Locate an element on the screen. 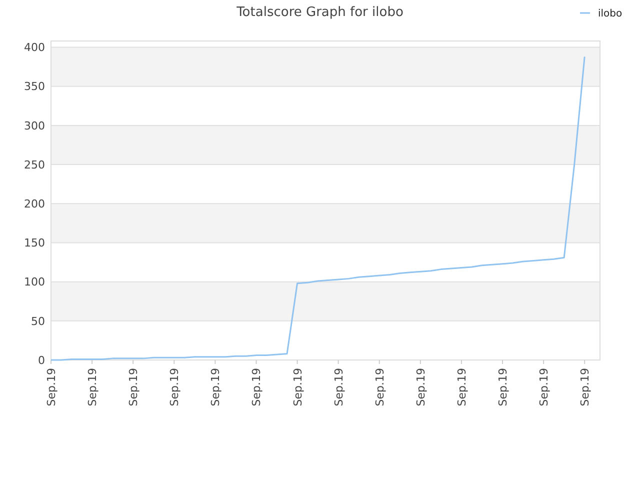 The image size is (640, 480). y-tick-label: 0 is located at coordinates (41, 360).